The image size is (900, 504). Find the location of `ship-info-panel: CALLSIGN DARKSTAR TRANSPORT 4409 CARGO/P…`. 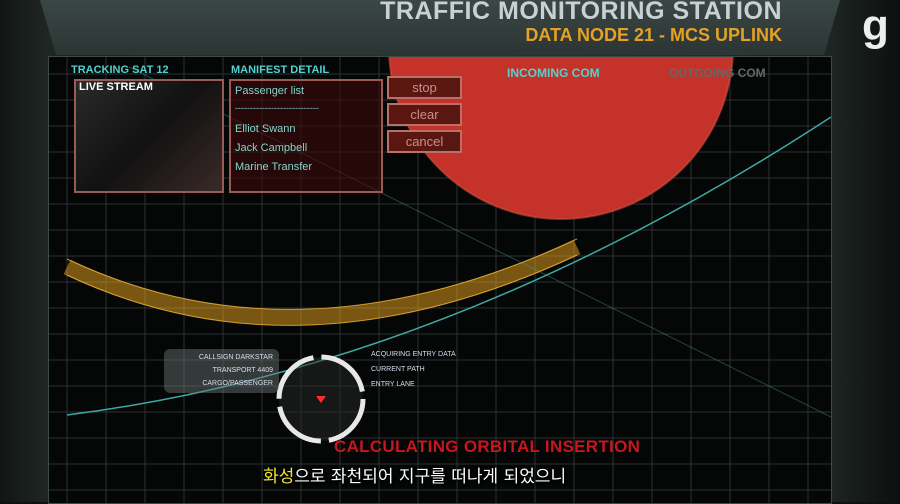

ship-info-panel: CALLSIGN DARKSTAR TRANSPORT 4409 CARGO/P… is located at coordinates (221, 371).